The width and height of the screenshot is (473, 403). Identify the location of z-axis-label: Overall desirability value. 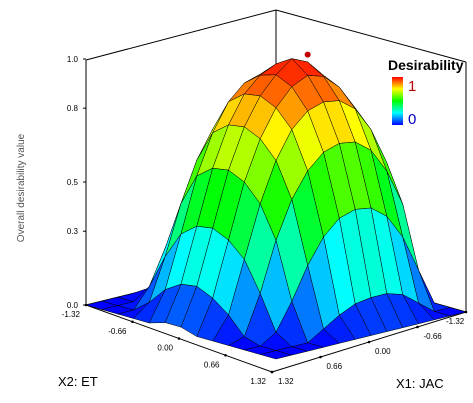
(21, 187).